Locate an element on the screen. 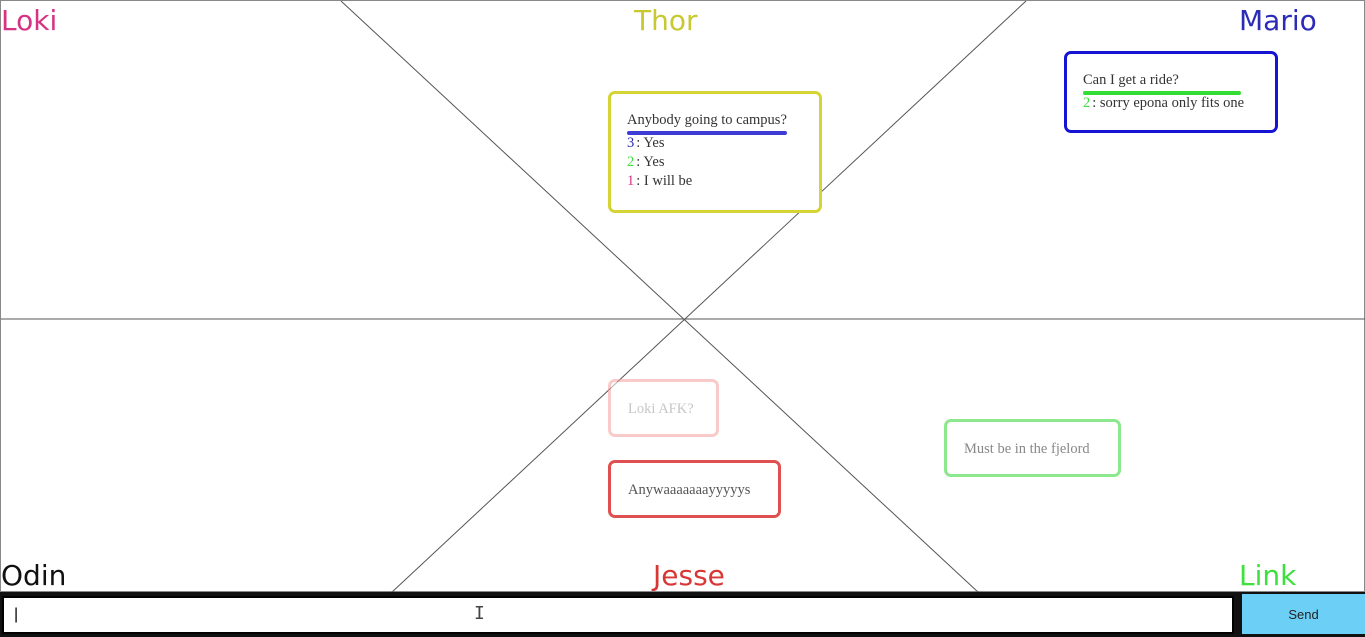 The image size is (1365, 637). reply-text: I will be is located at coordinates (668, 181).